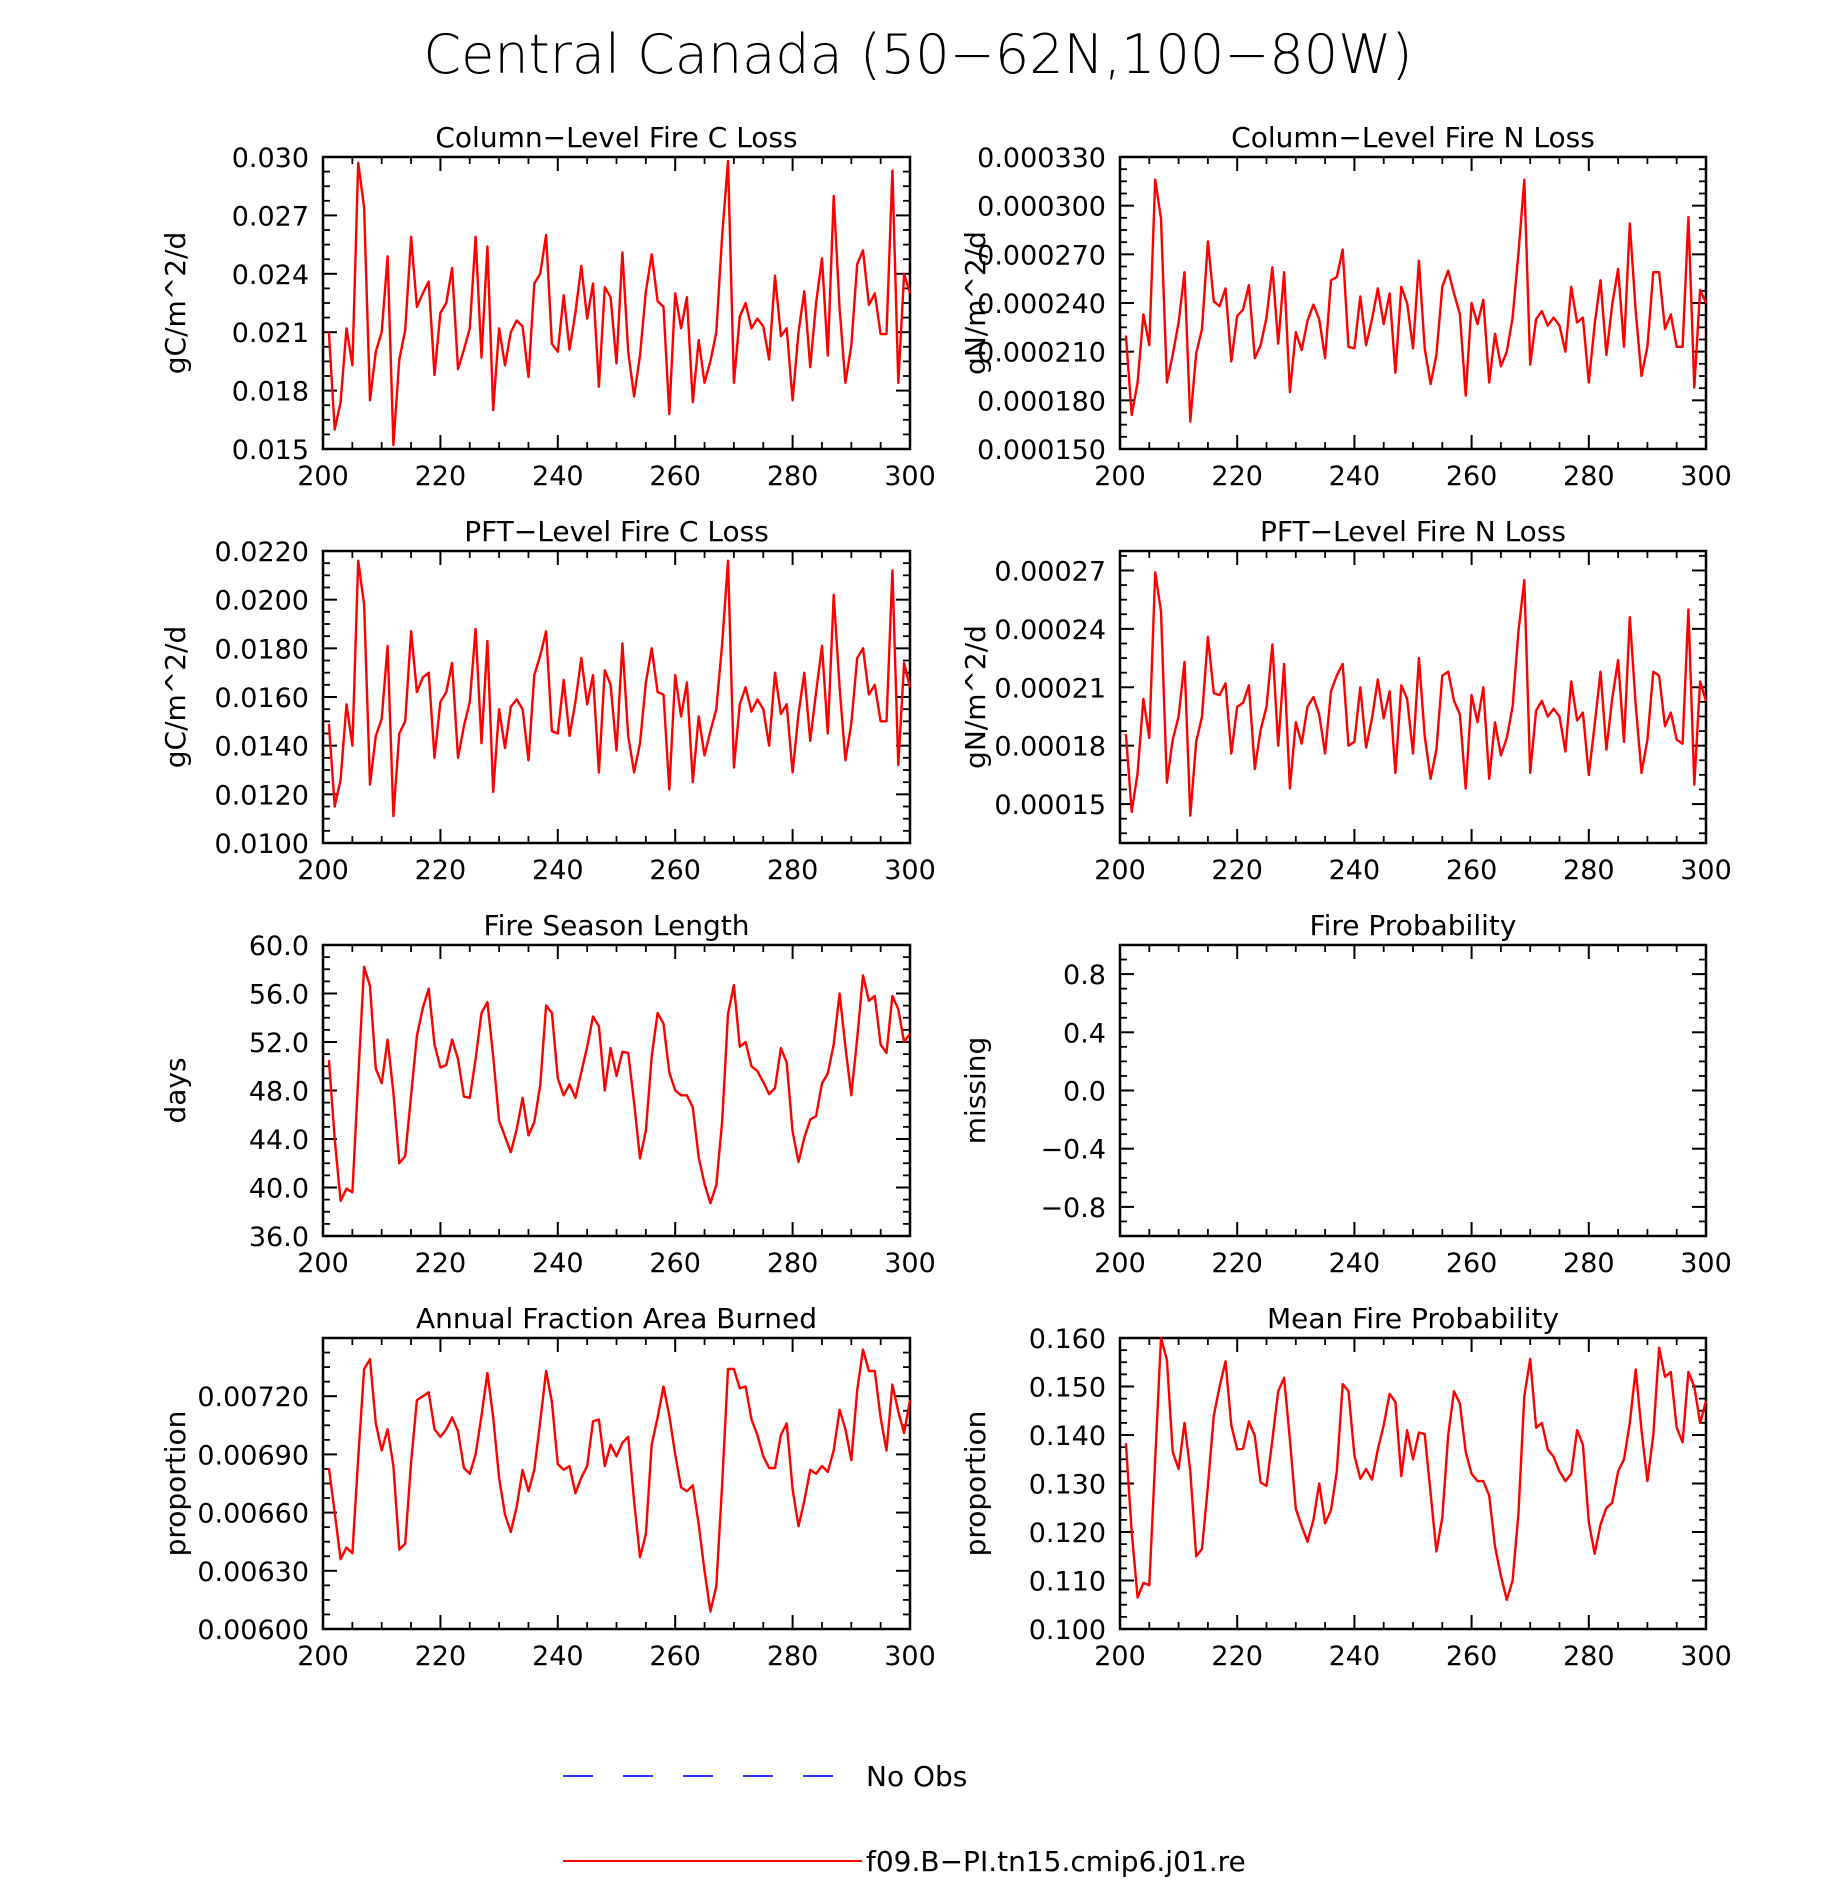 This screenshot has width=1836, height=1880. I want to click on y-tick-label: 0.000210, so click(1041, 353).